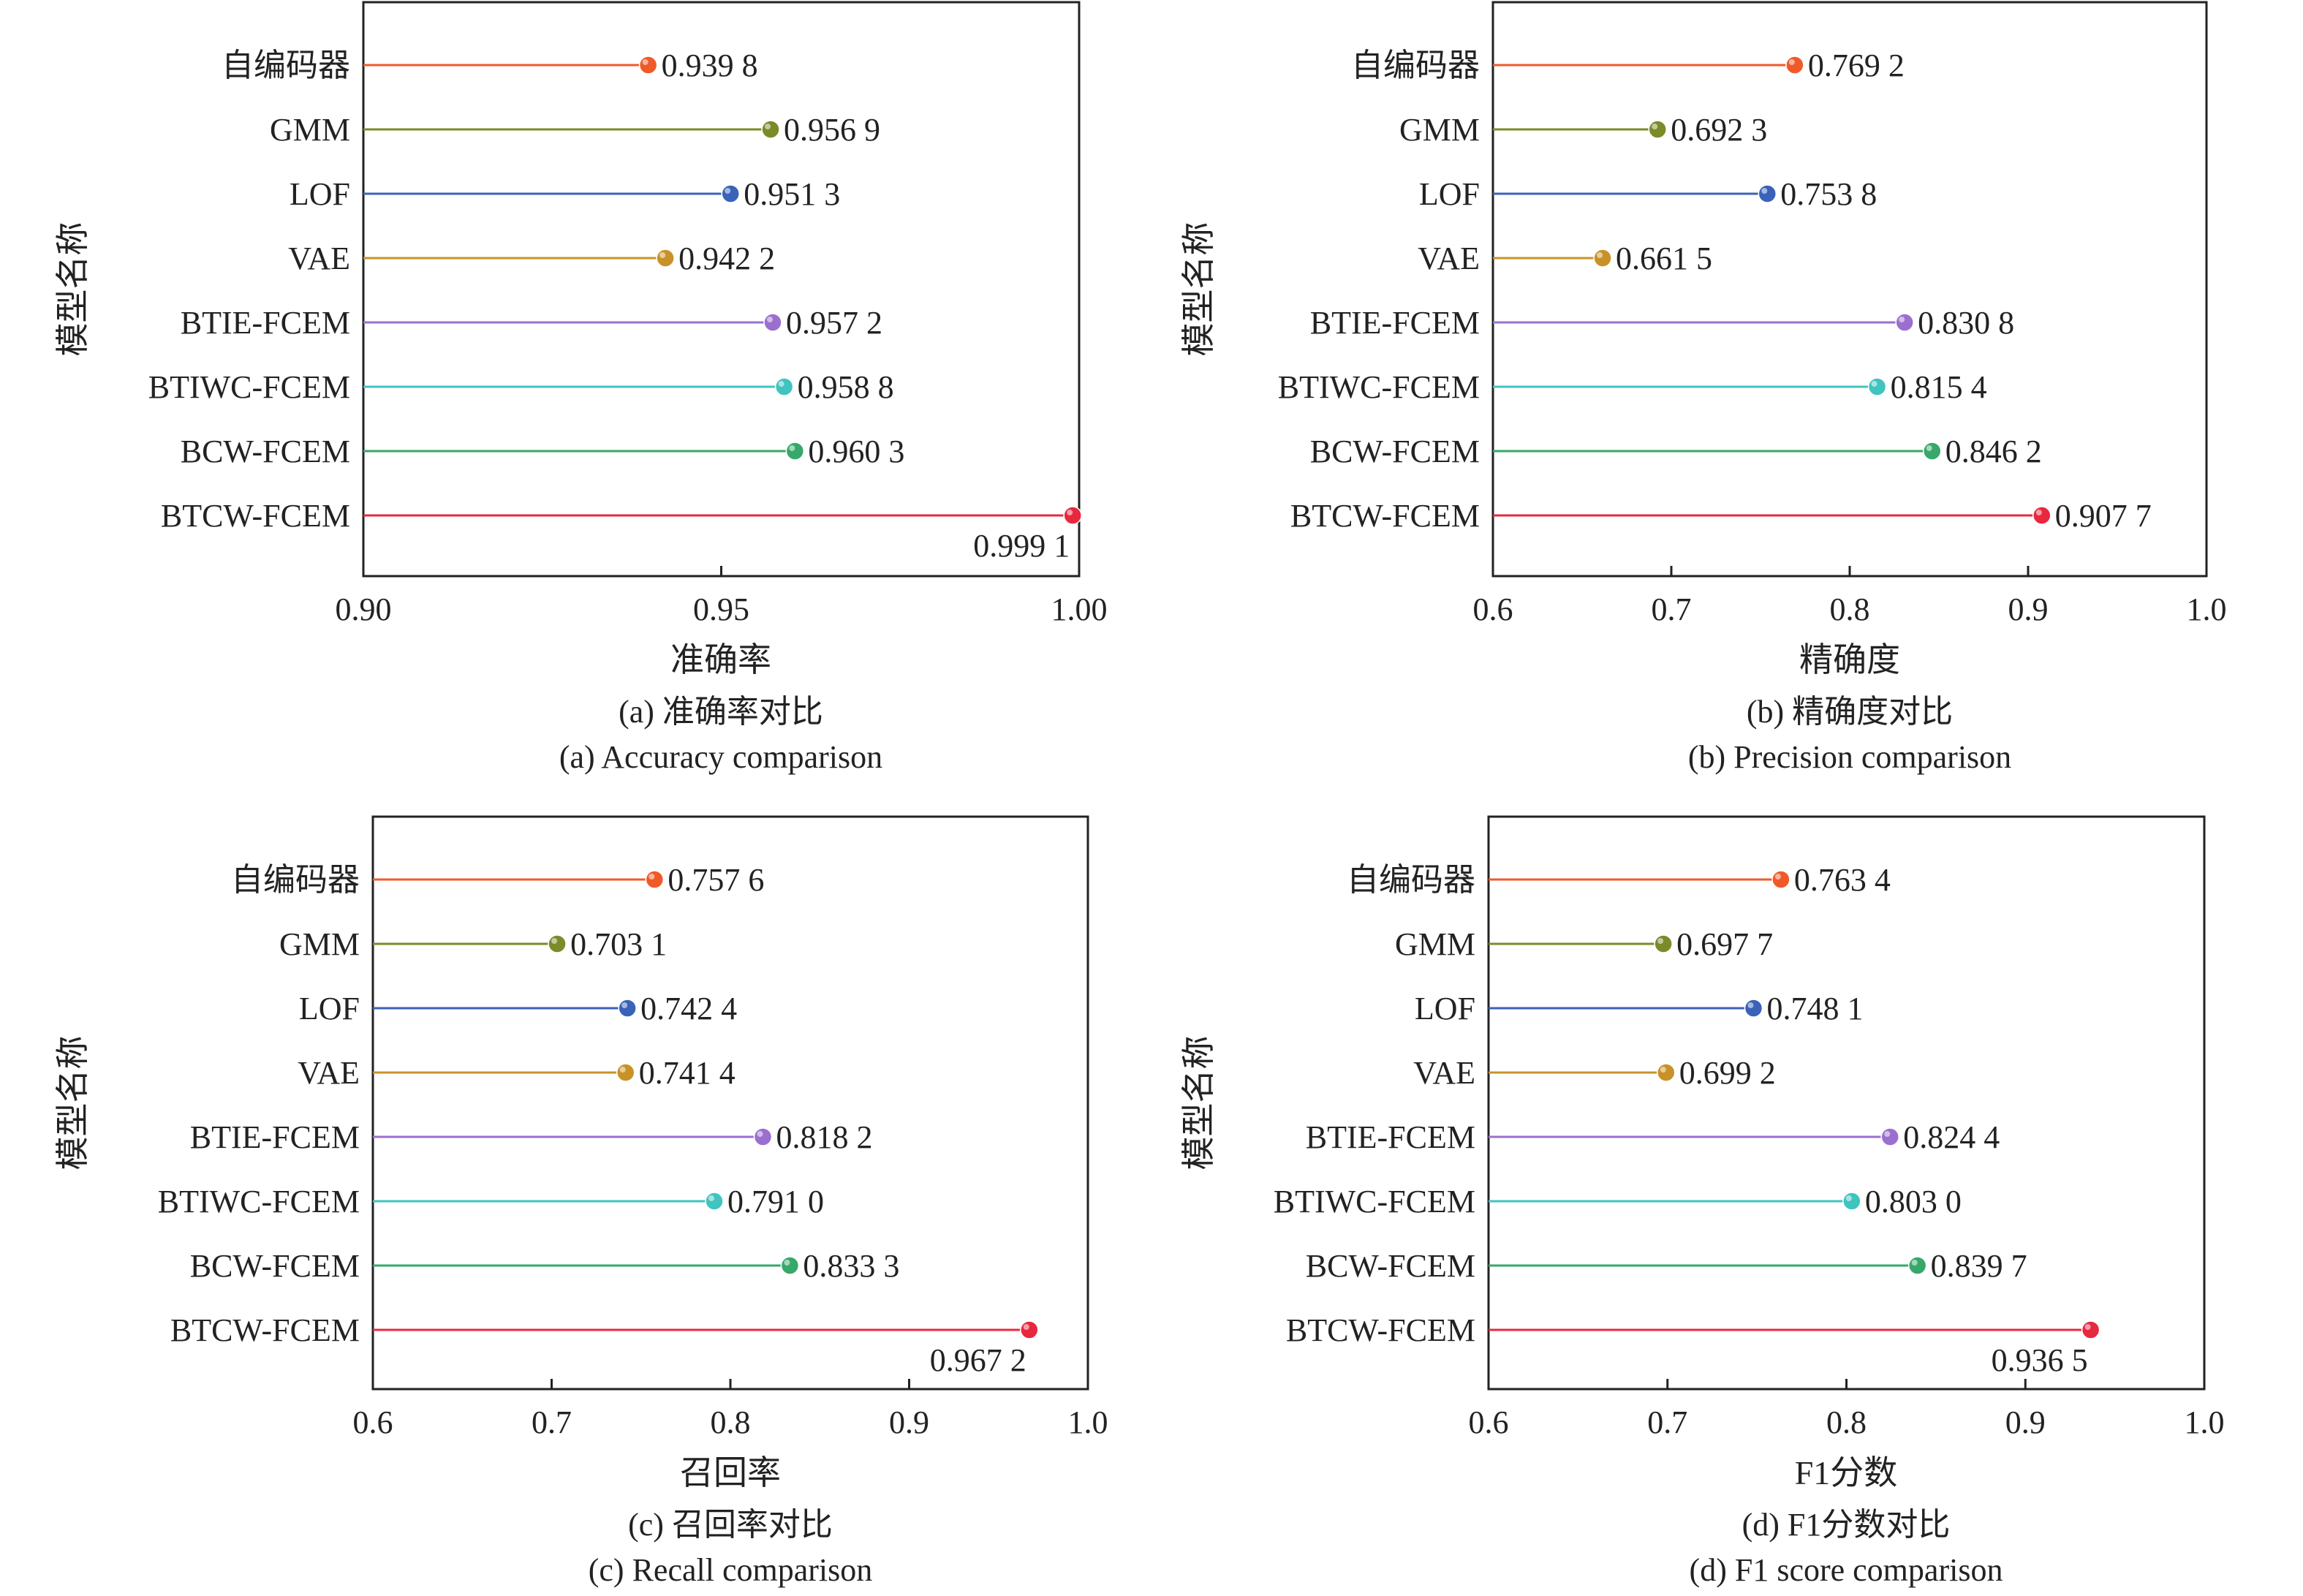  I want to click on value-label: 0.769 2, so click(1856, 65).